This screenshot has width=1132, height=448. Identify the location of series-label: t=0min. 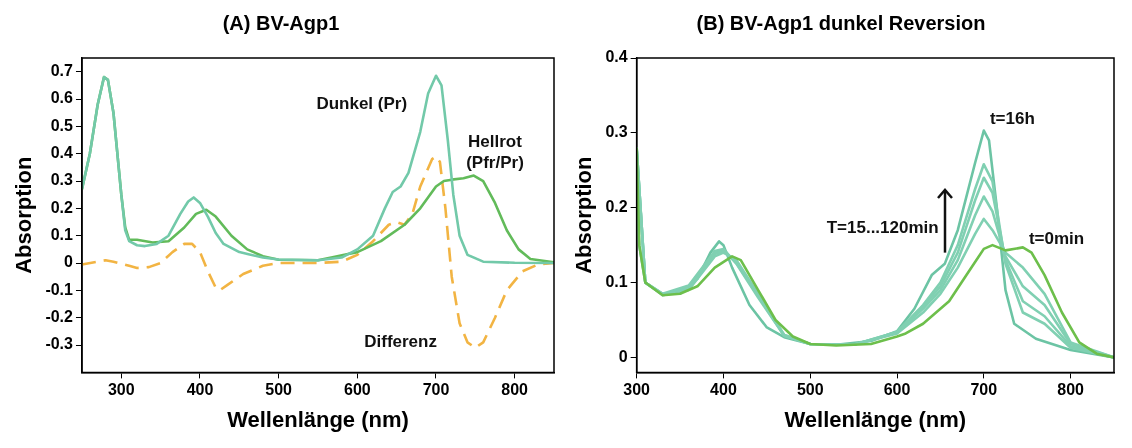
(1056, 238).